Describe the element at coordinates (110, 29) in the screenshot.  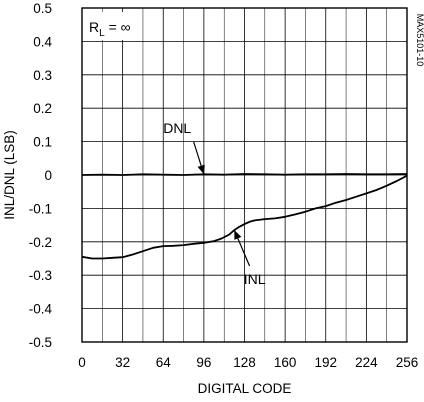
I see `condition-label: RL = ∞` at that location.